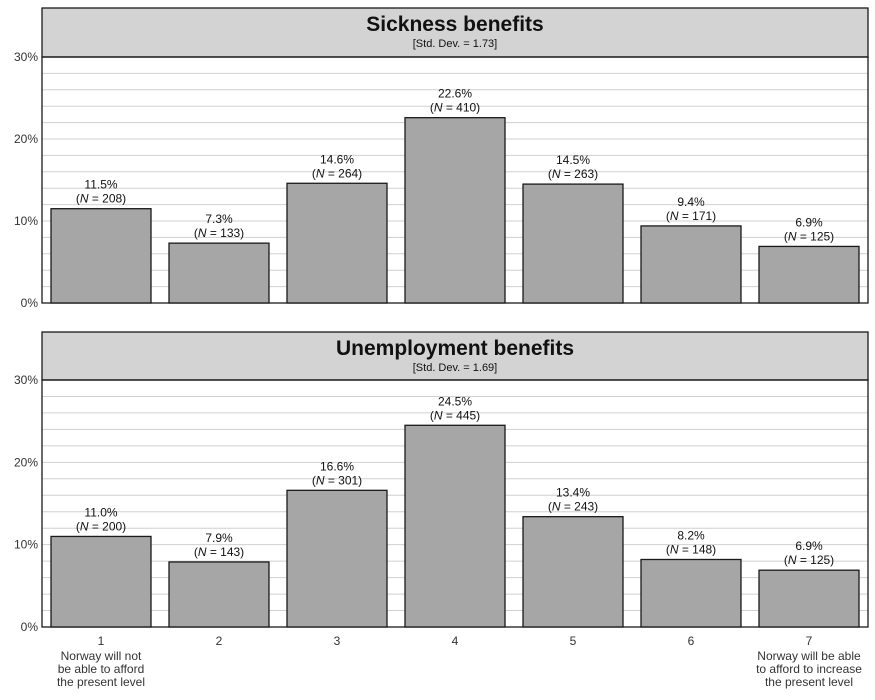 This screenshot has height=700, width=875. What do you see at coordinates (691, 535) in the screenshot?
I see `bar-value-label: 8.2%` at bounding box center [691, 535].